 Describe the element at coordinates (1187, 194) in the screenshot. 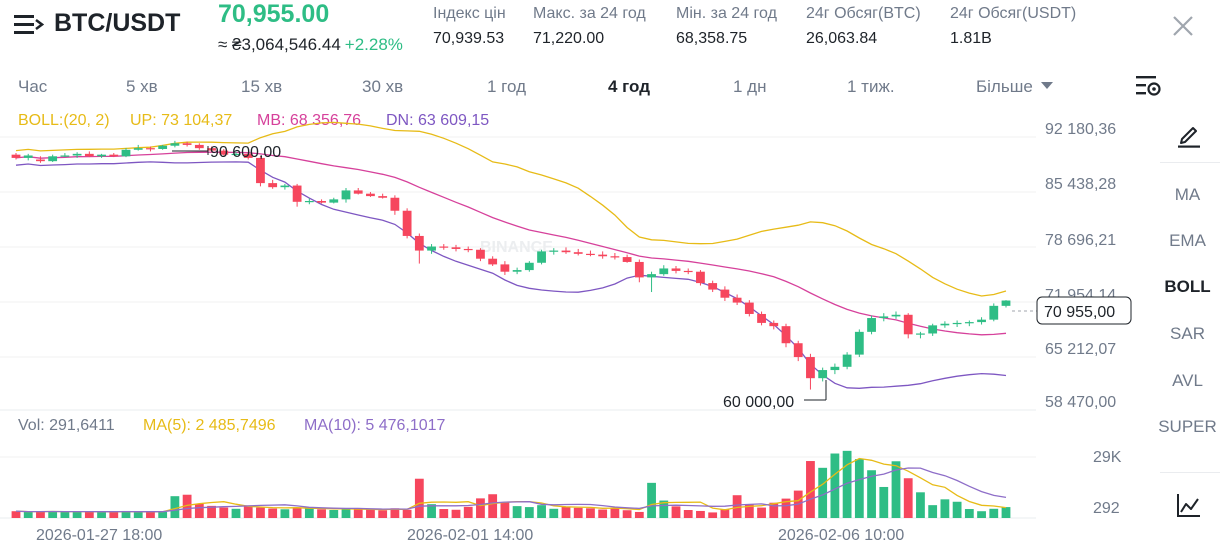

I see `indicator-ma: MA` at that location.